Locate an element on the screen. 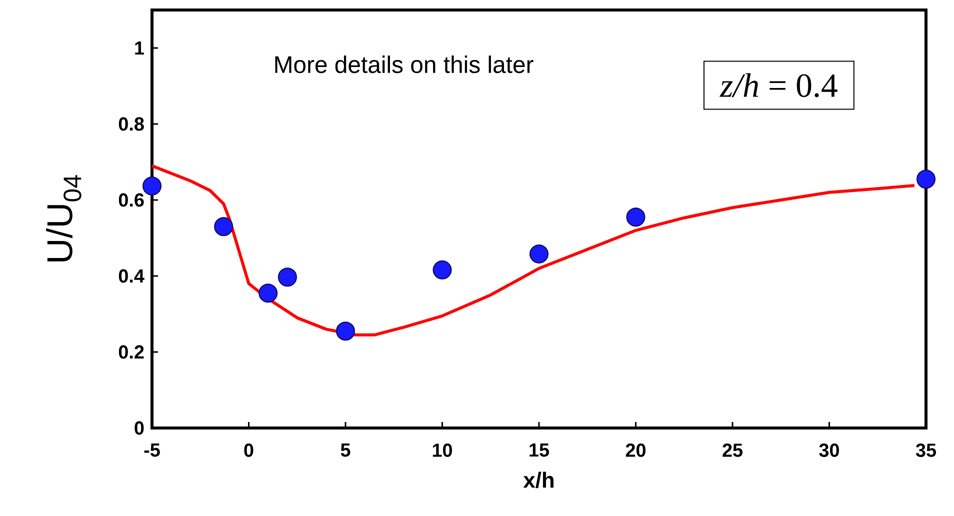  x-tick-label: 10 is located at coordinates (442, 450).